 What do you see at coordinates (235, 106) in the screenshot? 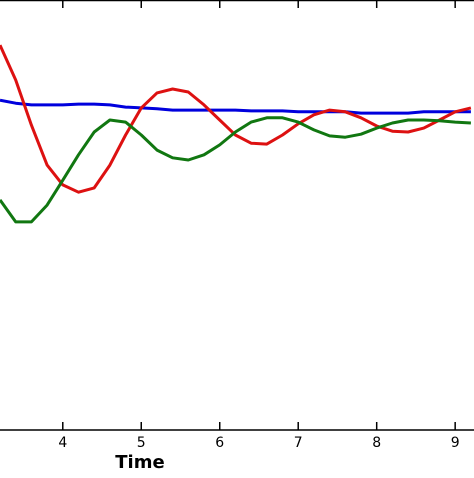
I see `series-line` at bounding box center [235, 106].